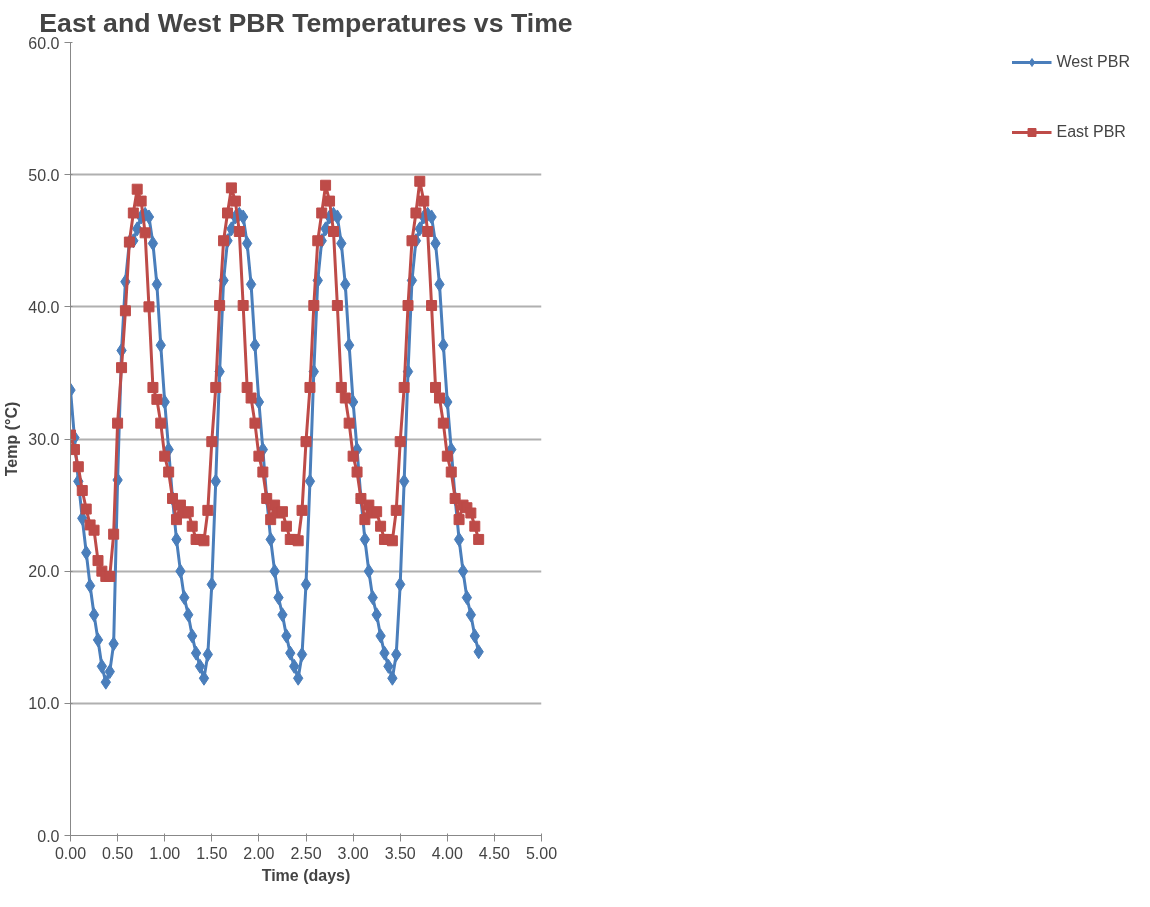 Image resolution: width=1150 pixels, height=907 pixels. What do you see at coordinates (165, 853) in the screenshot?
I see `x-tick-label: 1.00` at bounding box center [165, 853].